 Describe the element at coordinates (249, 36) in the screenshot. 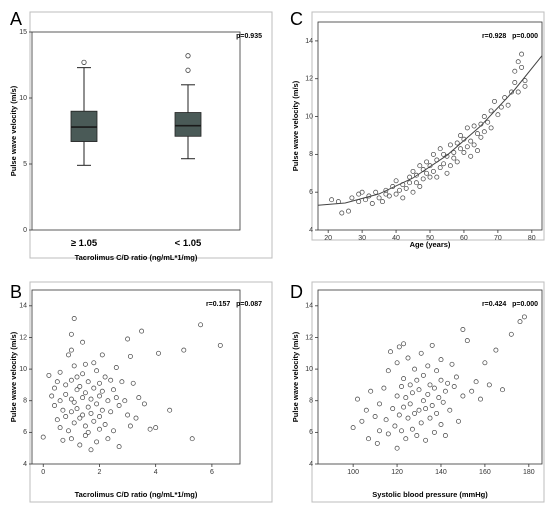

I see `stats-annotation: p=0.935` at that location.